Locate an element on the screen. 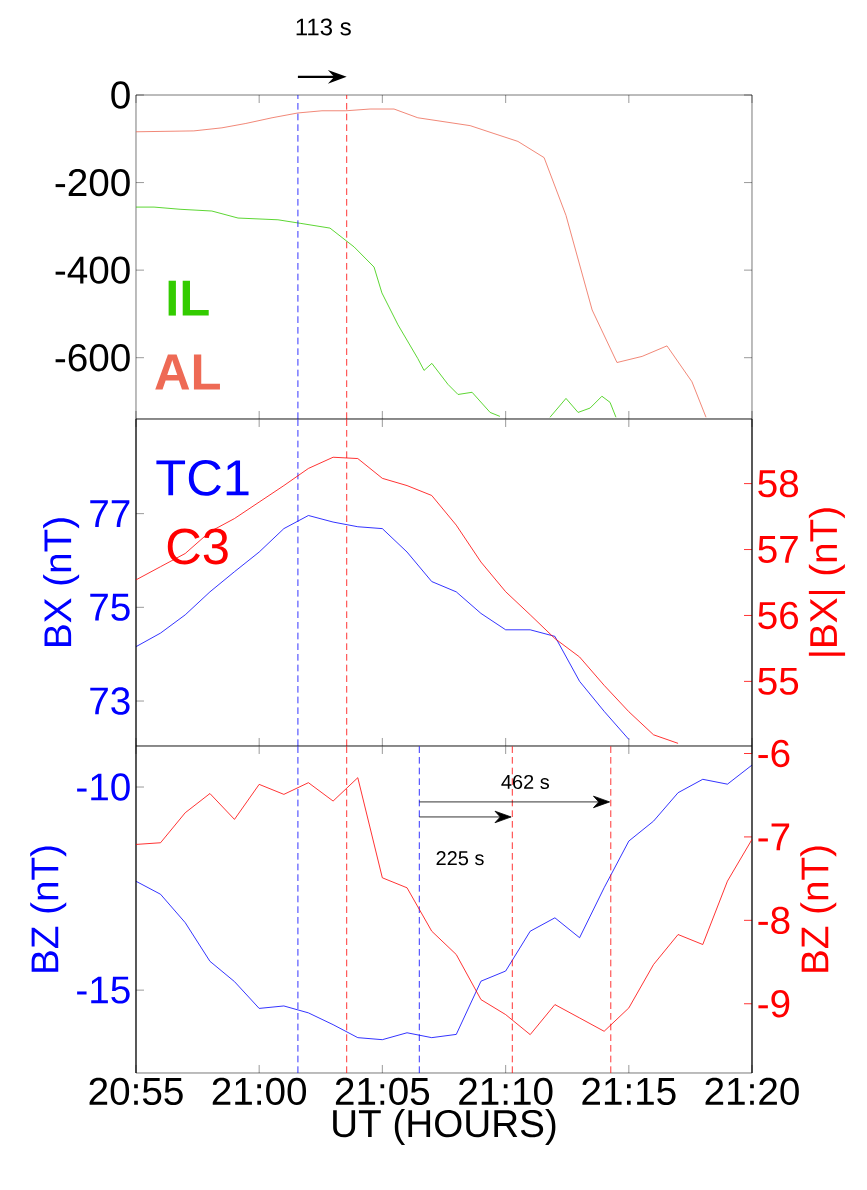 Image resolution: width=867 pixels, height=1190 pixels. y-axis-title: BX (nT) is located at coordinates (61, 582).